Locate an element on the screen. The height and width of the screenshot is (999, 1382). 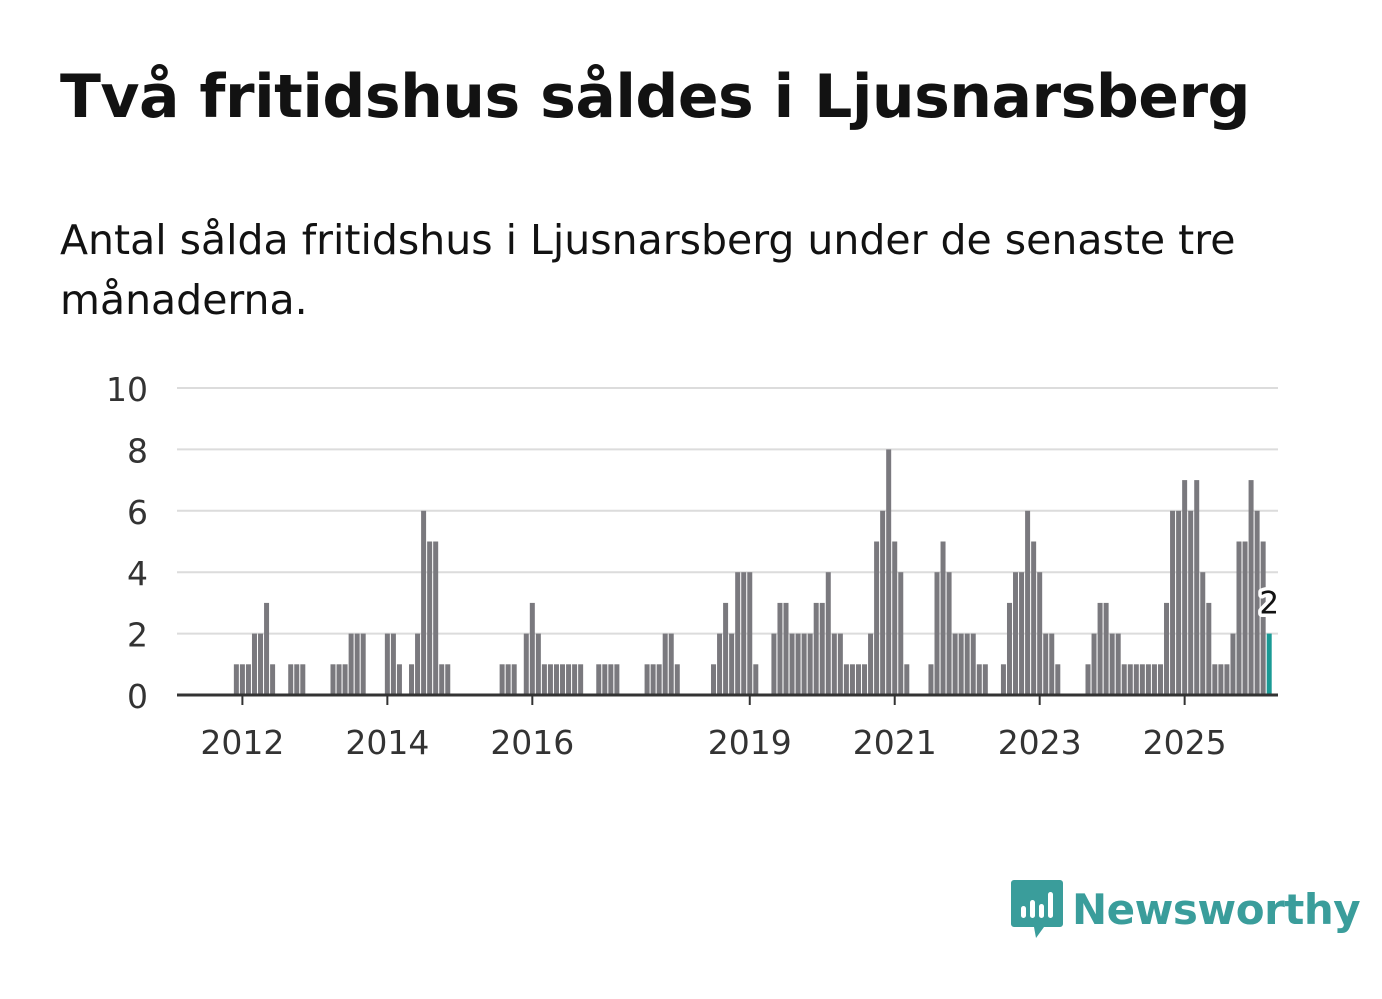
y-tick-label: 4 is located at coordinates (137, 573).